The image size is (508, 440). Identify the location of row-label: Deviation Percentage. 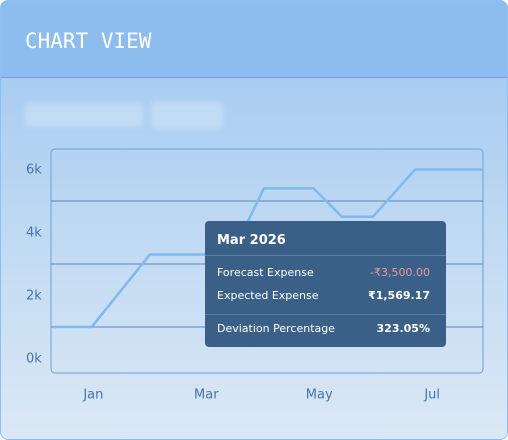
(276, 328).